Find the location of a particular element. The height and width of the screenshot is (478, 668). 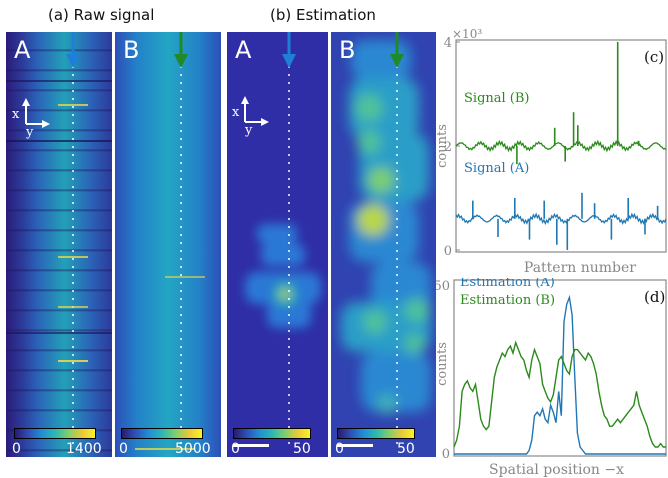

est-b-overlay is located at coordinates (386, 239).